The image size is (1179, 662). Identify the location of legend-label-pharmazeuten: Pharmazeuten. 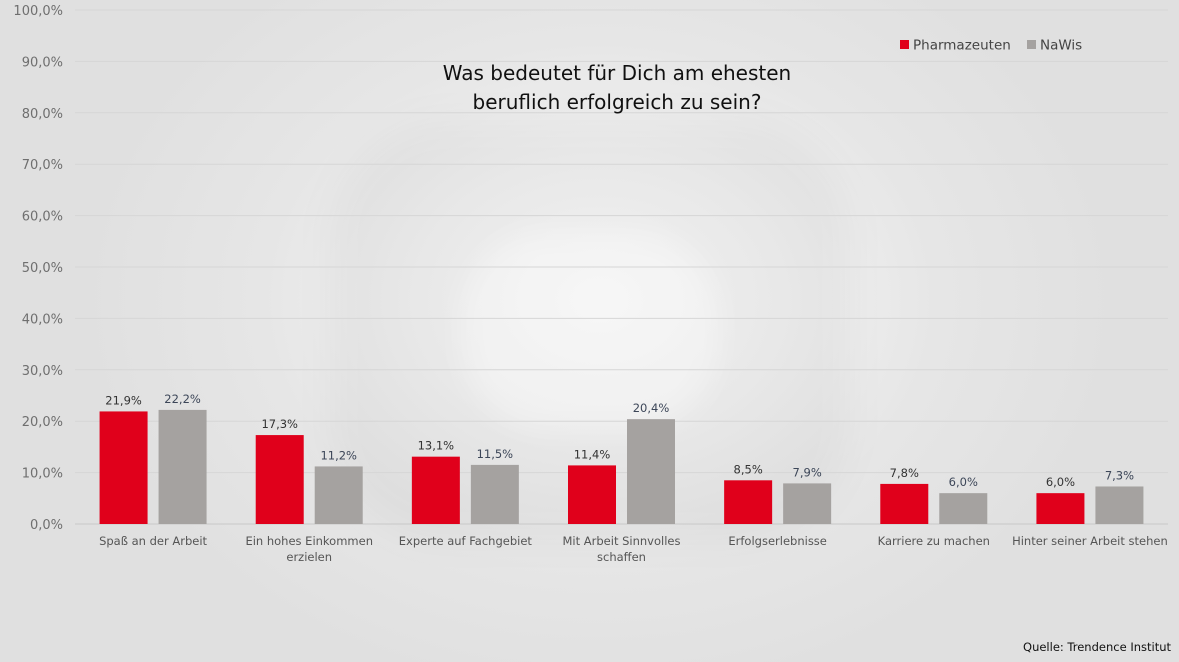
(962, 46).